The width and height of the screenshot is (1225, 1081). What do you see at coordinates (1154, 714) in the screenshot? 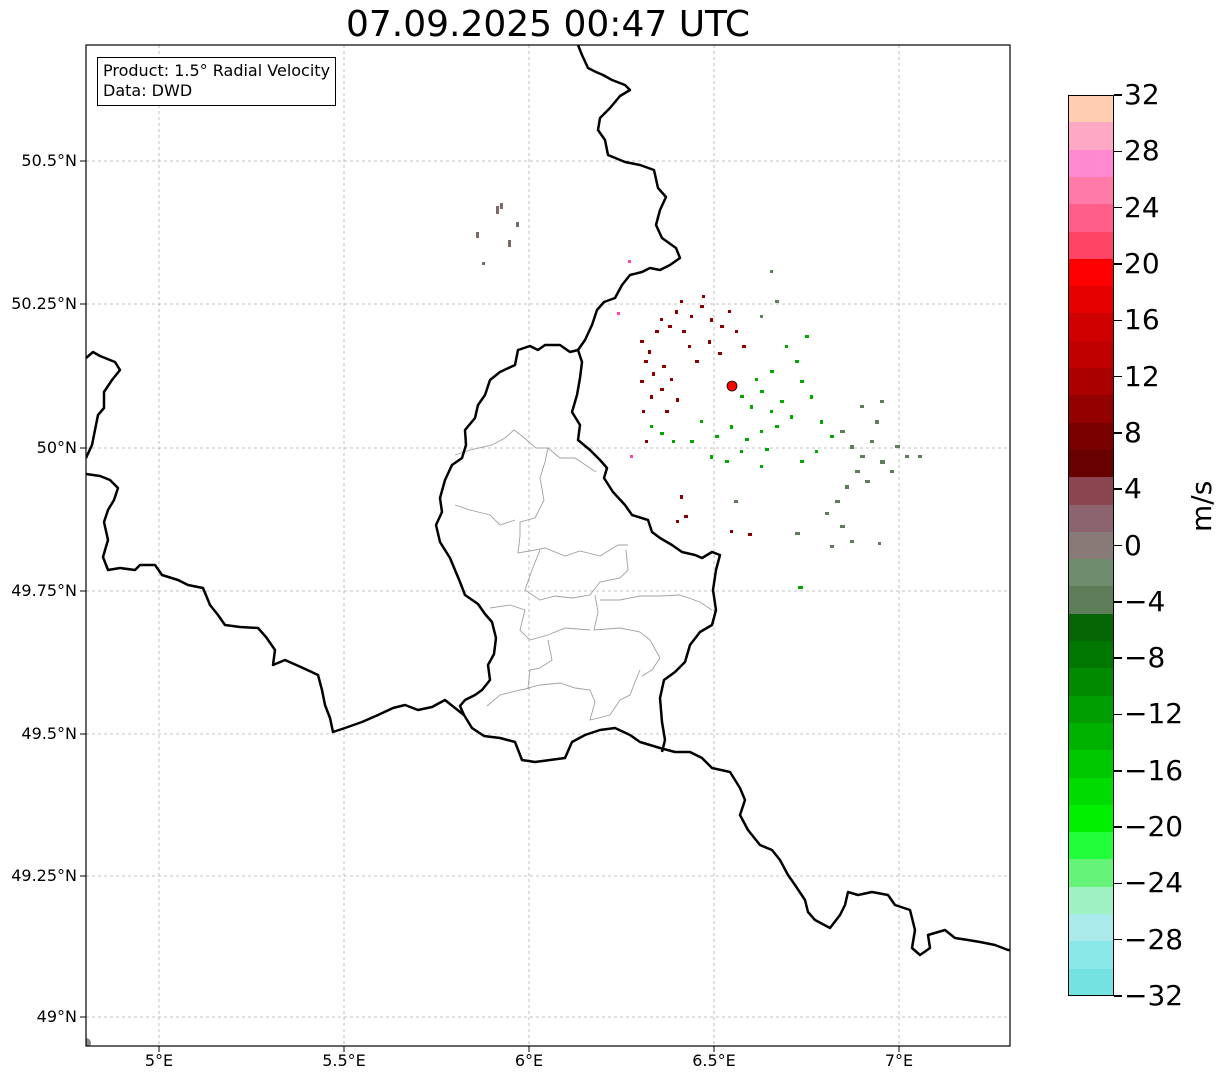
I see `colorbar-tick-label: −12` at bounding box center [1154, 714].